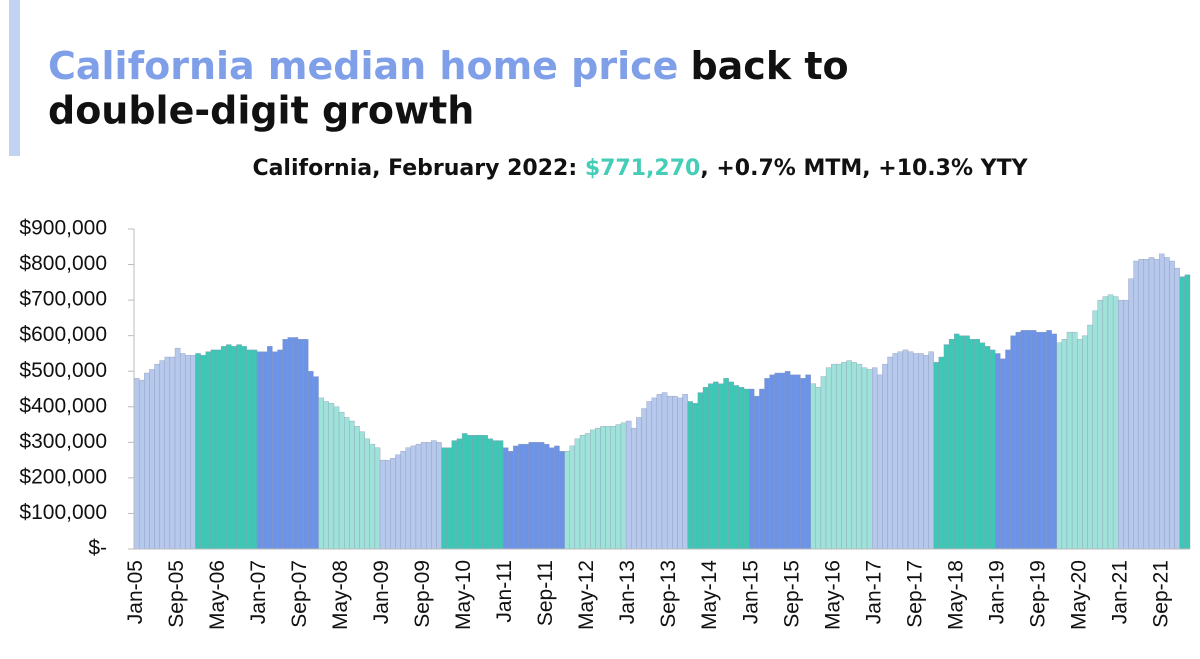 The width and height of the screenshot is (1200, 659). I want to click on x-tick-label: Sep-19, so click(1037, 594).